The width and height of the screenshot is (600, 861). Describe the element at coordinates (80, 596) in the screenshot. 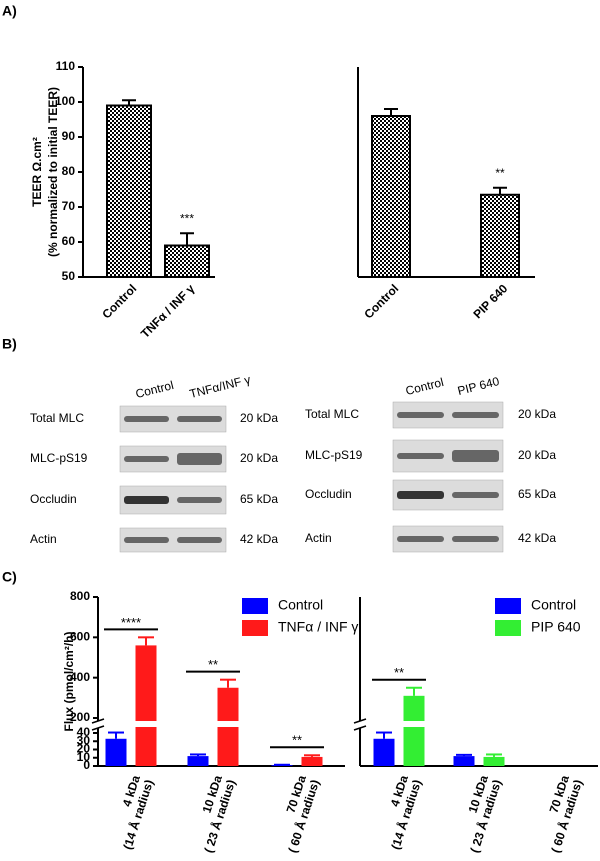

I see `y-tick-label: 800` at that location.